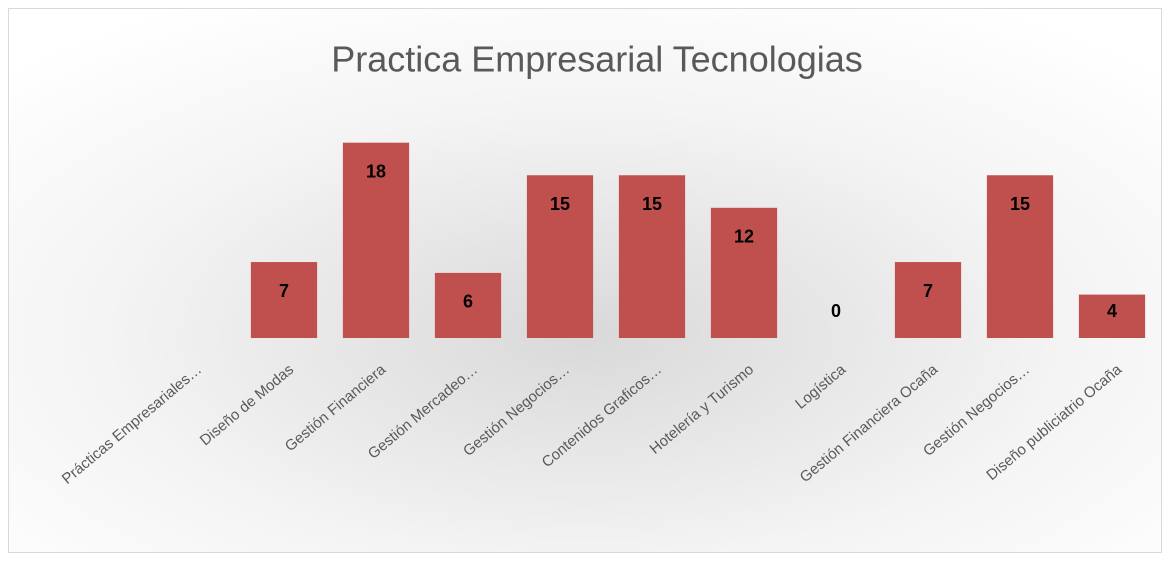 The height and width of the screenshot is (561, 1170). Describe the element at coordinates (597, 59) in the screenshot. I see `chart-title: Practica Empresarial Tecnologias` at that location.